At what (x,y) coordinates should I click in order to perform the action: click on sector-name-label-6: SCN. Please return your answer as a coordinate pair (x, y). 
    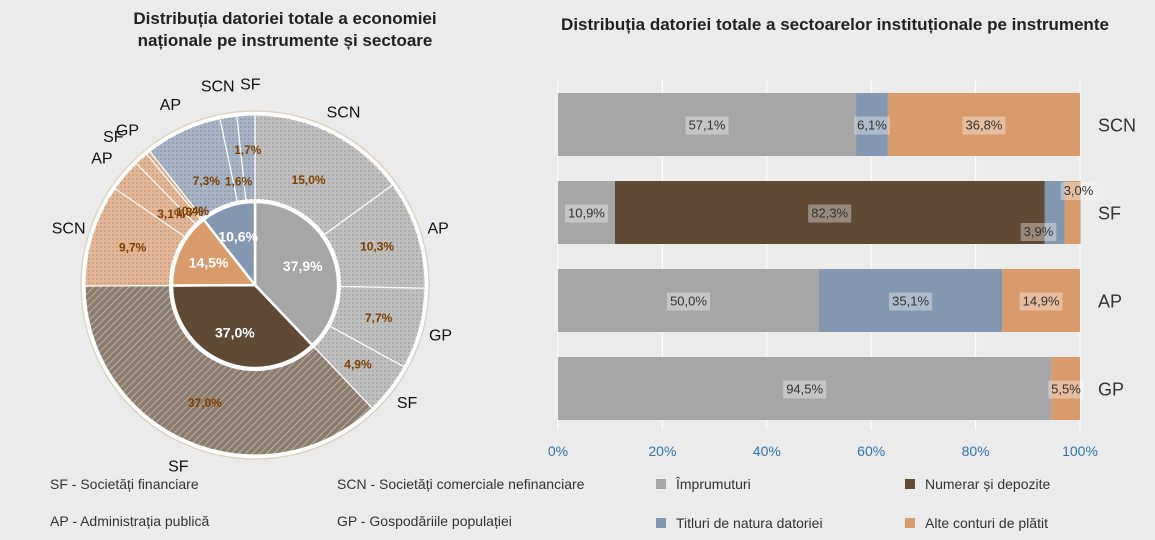
    Looking at the image, I should click on (69, 229).